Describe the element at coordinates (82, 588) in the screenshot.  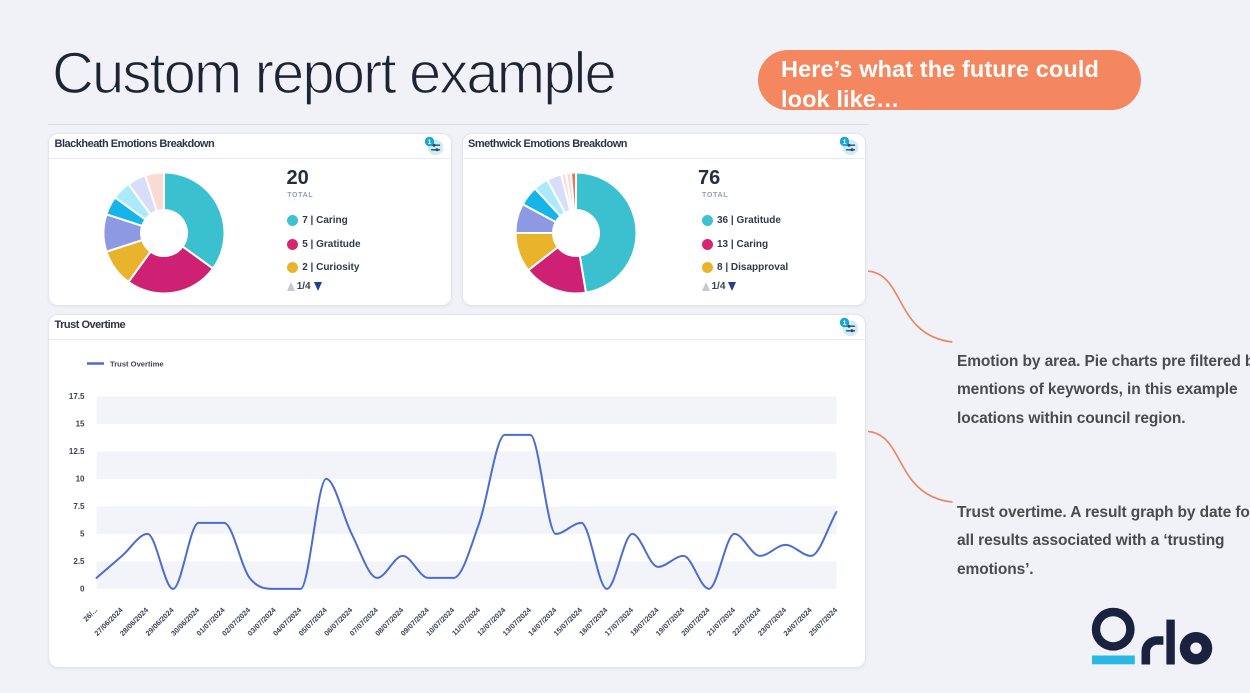
I see `svg-text: 0` at that location.